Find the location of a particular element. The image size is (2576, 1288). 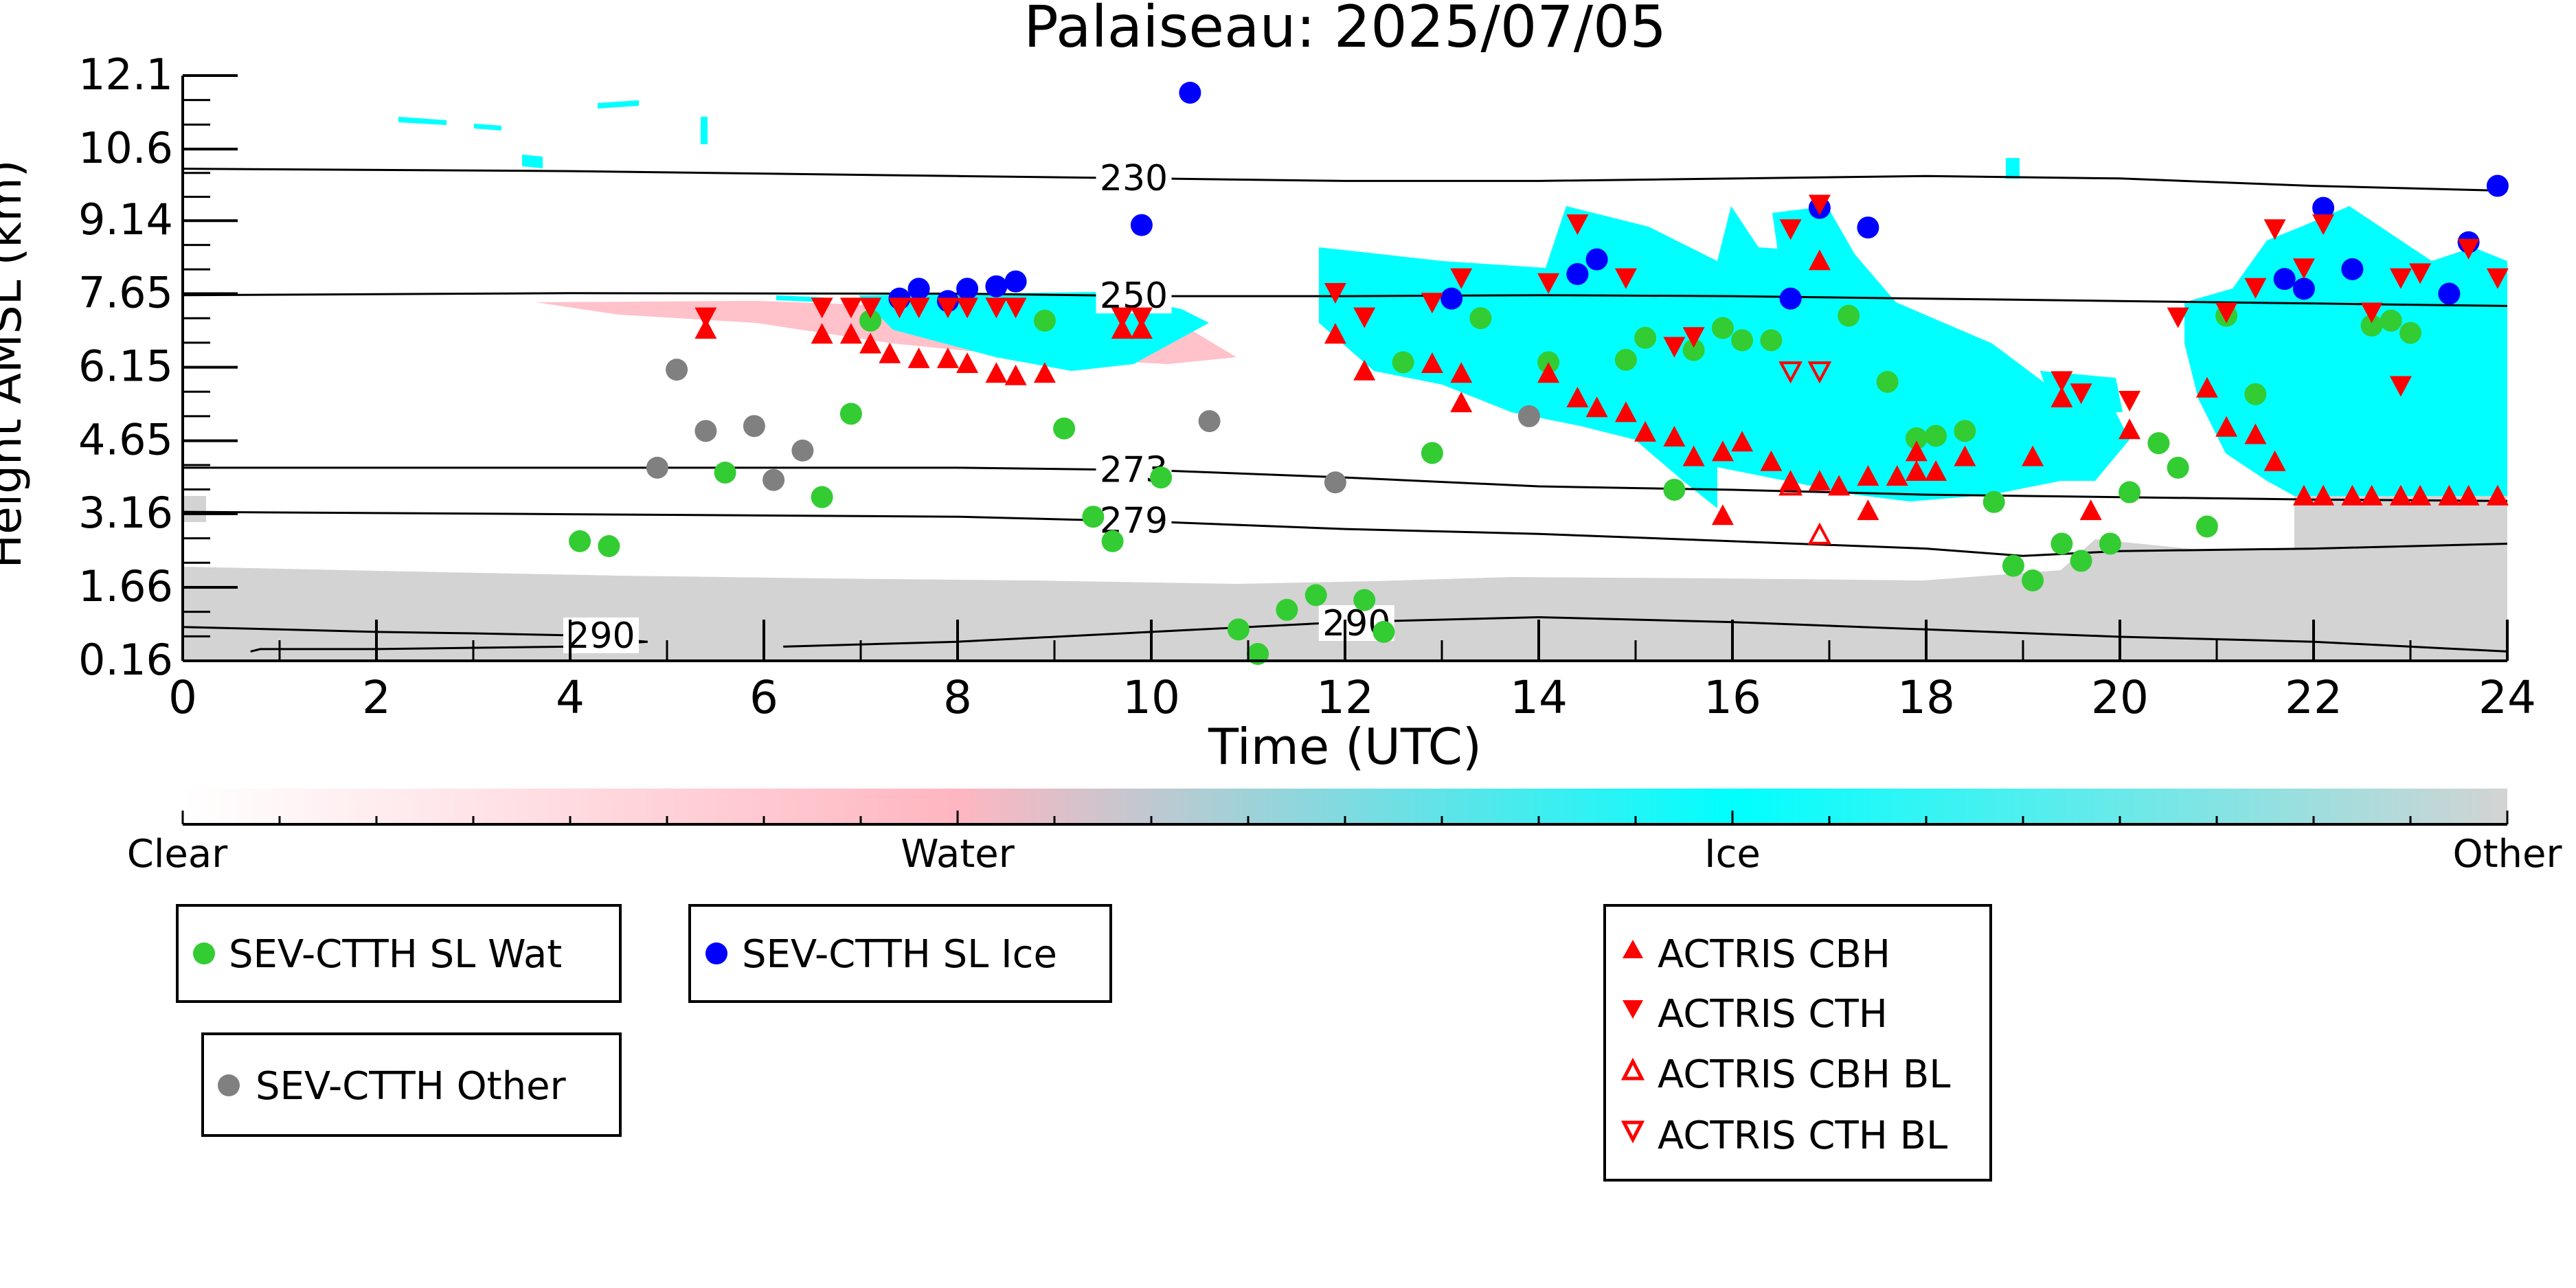

y-tick-label: 0.16 is located at coordinates (125, 660).